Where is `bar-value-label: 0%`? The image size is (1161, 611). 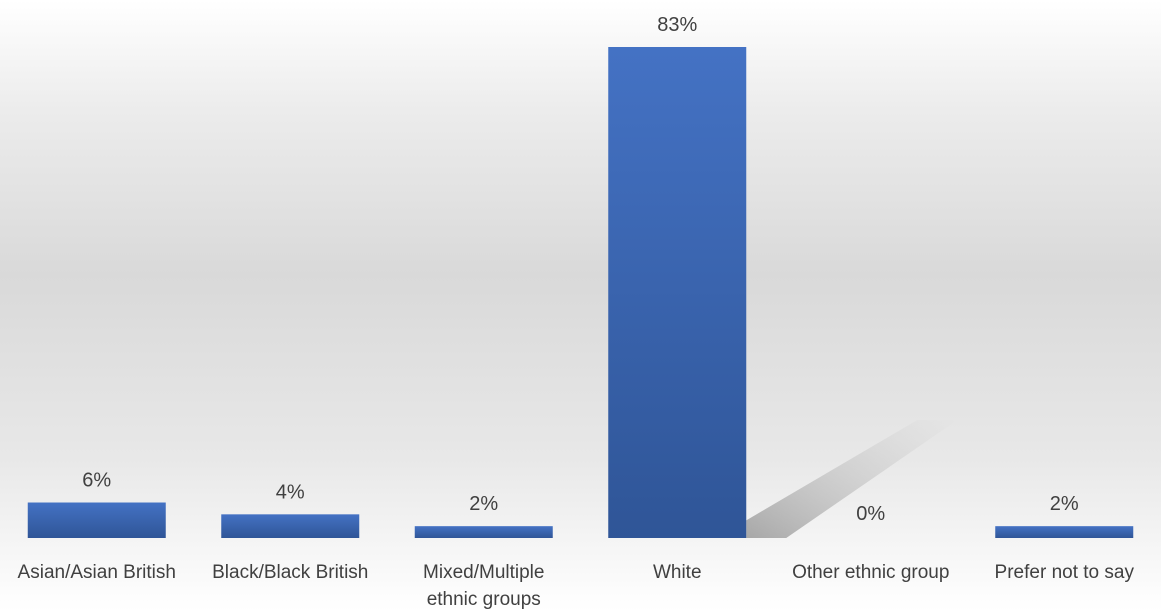
bar-value-label: 0% is located at coordinates (870, 514).